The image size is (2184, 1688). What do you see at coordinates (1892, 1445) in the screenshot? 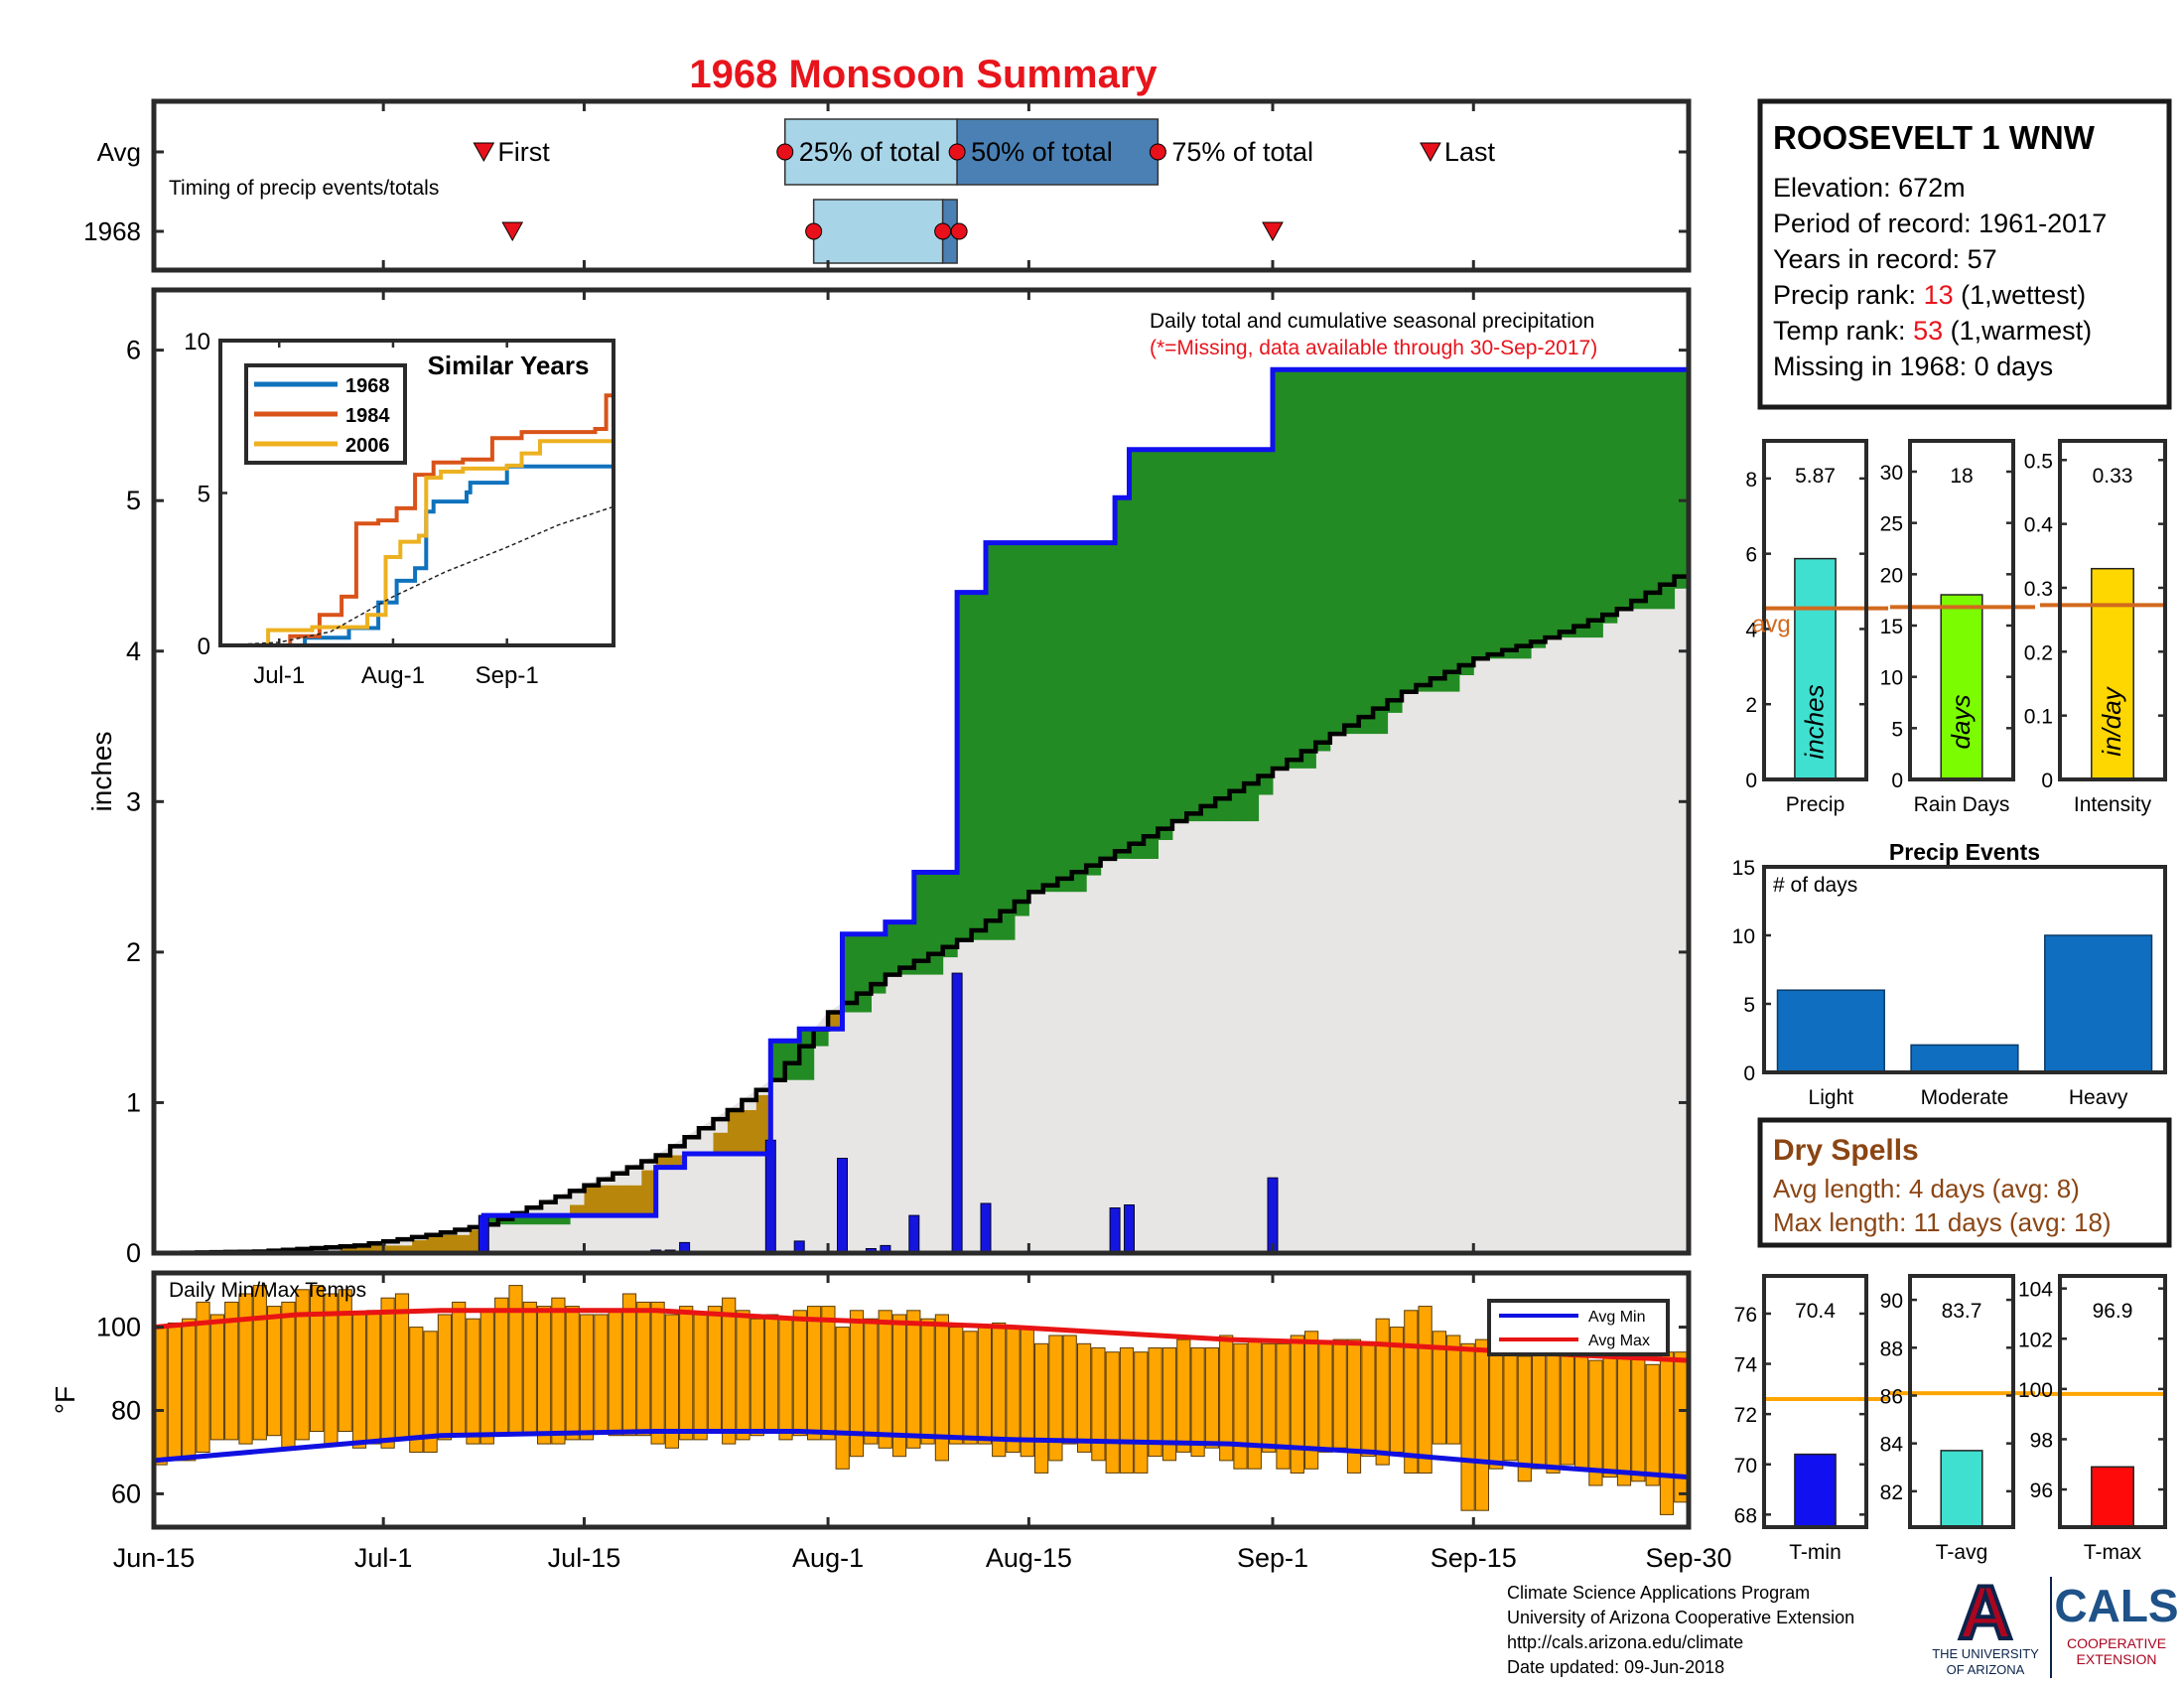
I see `tavg-stat-panel-ytick-label: 84` at bounding box center [1892, 1445].